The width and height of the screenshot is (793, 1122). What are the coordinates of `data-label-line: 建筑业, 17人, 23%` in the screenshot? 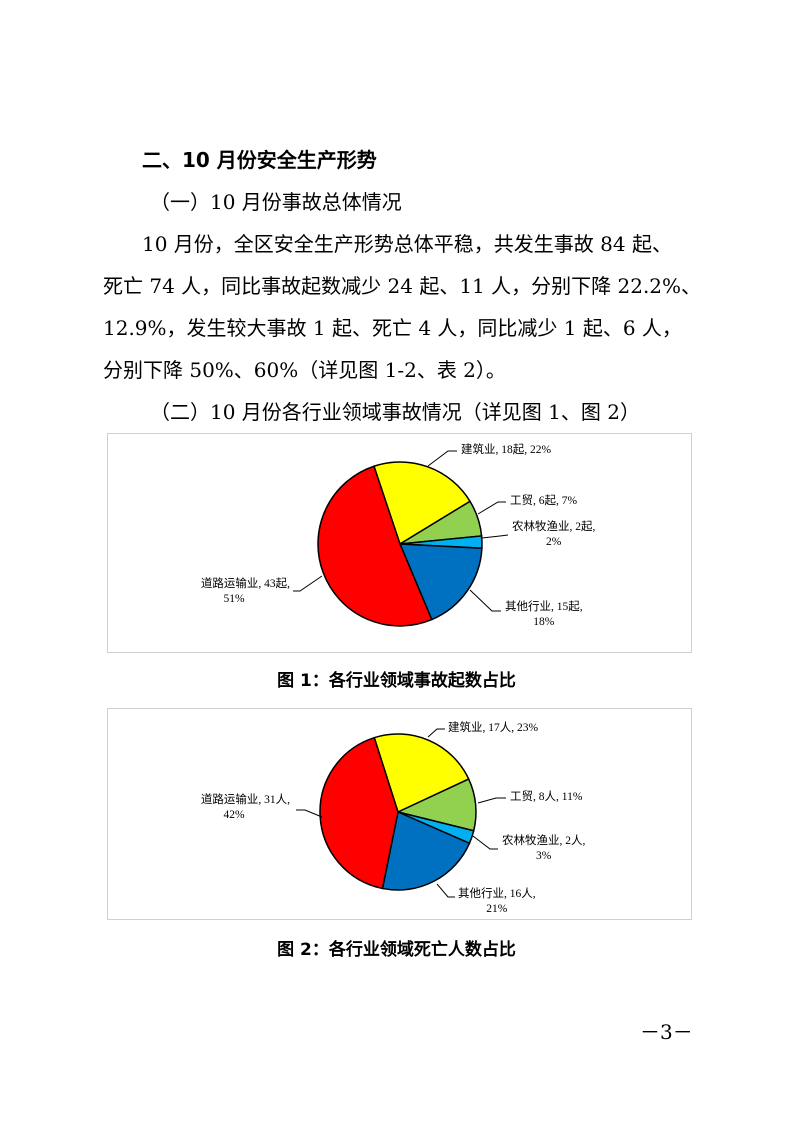 It's located at (493, 728).